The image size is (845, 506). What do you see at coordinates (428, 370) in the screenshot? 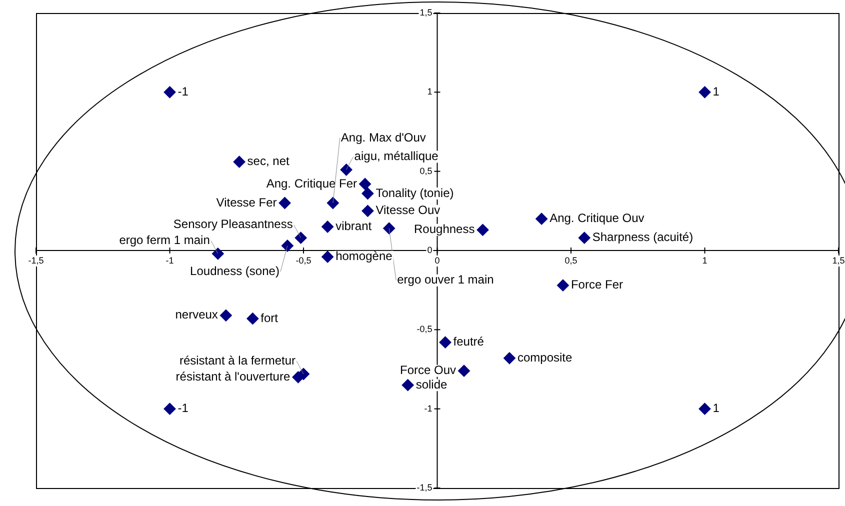
I see `annotation: Force Ouv` at bounding box center [428, 370].